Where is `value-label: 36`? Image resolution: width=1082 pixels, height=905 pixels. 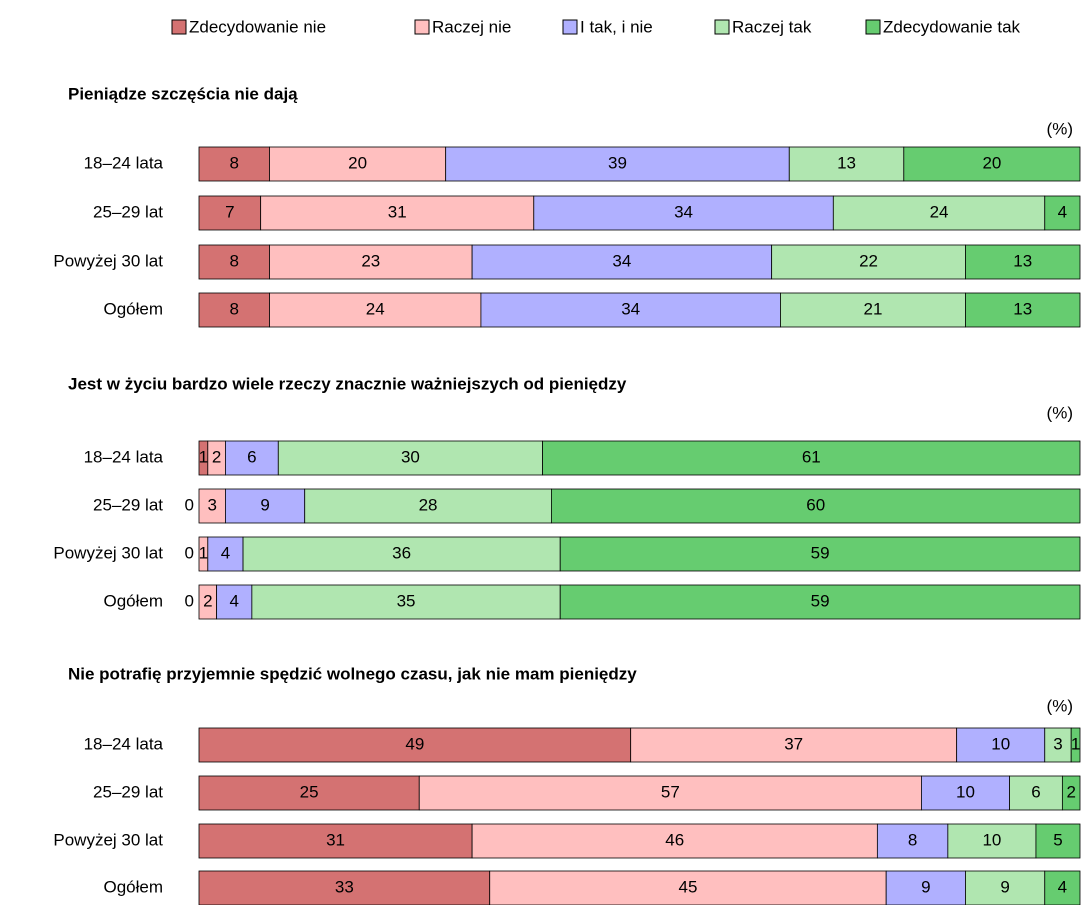
value-label: 36 is located at coordinates (401, 552).